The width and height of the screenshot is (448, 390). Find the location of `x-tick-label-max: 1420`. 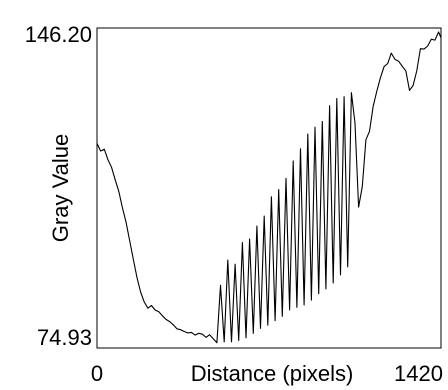

x-tick-label-max: 1420 is located at coordinates (418, 373).